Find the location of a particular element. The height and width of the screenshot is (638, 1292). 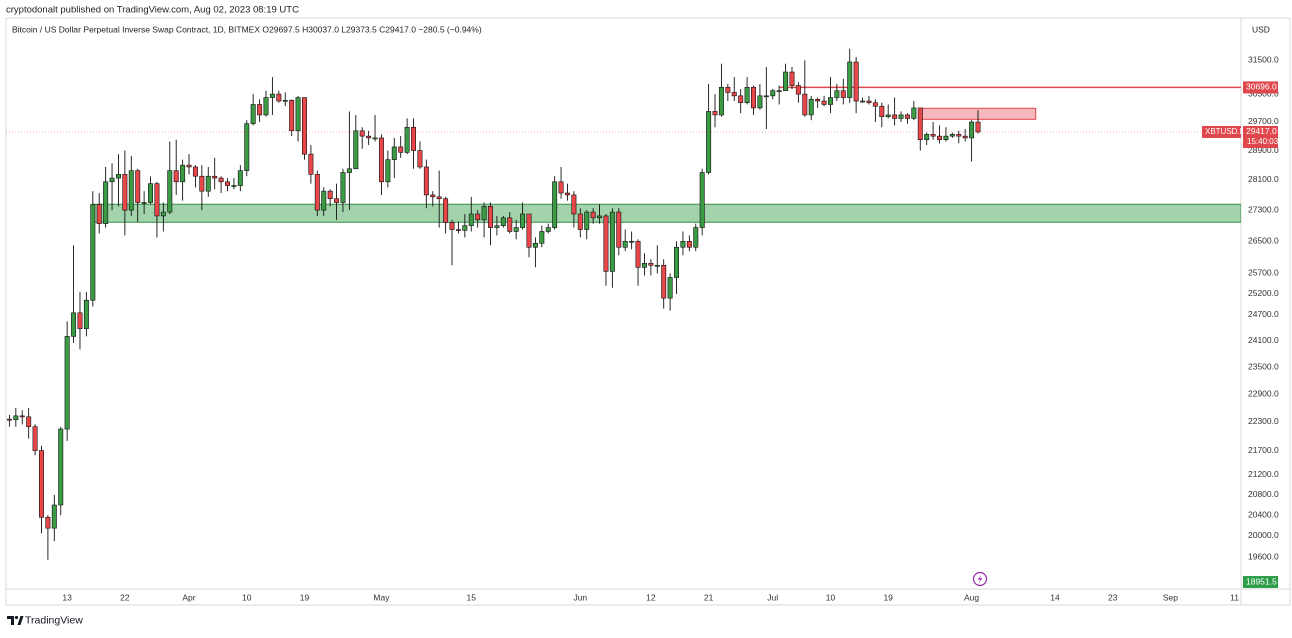

alert-bolt is located at coordinates (980, 579).